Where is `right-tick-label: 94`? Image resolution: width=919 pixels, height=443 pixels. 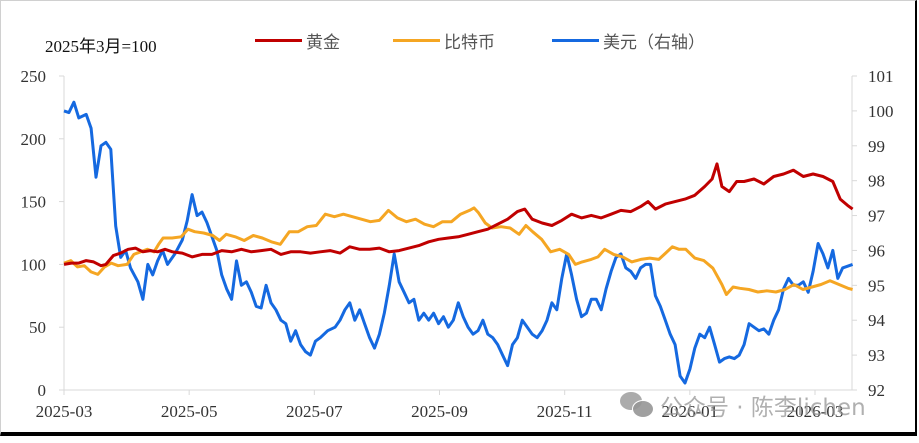
right-tick-label: 94 is located at coordinates (877, 320).